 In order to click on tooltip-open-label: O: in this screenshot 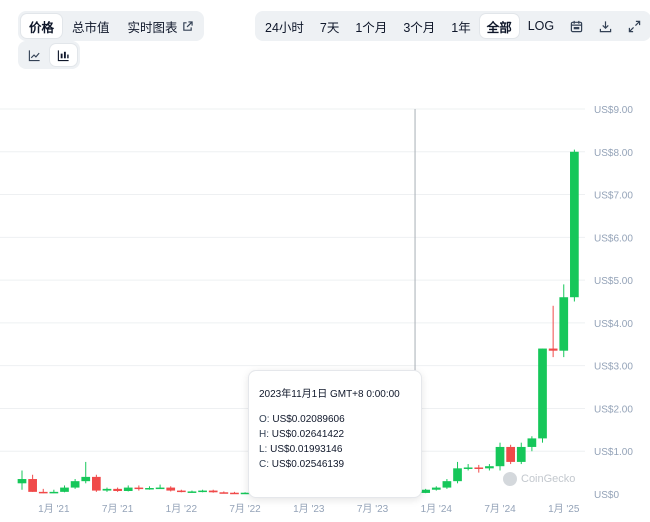, I will do `click(264, 419)`.